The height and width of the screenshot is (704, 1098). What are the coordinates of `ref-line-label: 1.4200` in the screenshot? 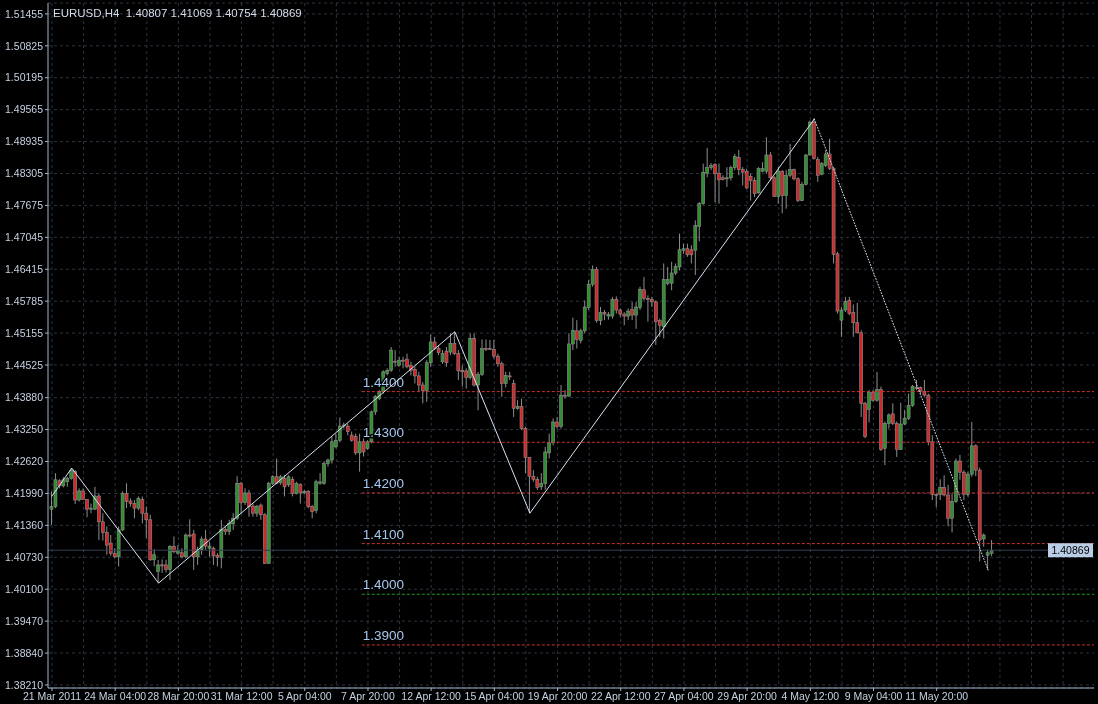 It's located at (383, 483).